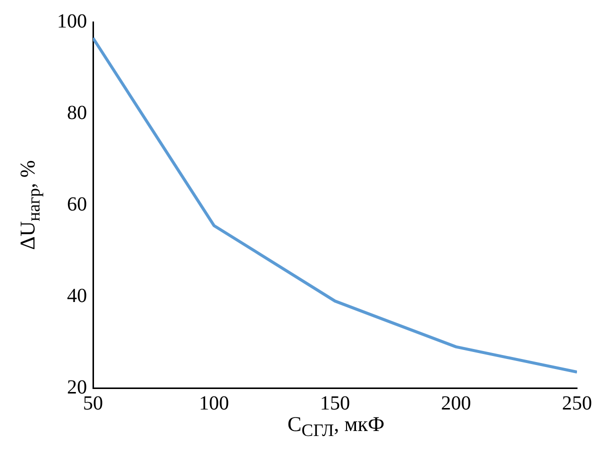  What do you see at coordinates (77, 113) in the screenshot?
I see `y-tick-label: 80` at bounding box center [77, 113].